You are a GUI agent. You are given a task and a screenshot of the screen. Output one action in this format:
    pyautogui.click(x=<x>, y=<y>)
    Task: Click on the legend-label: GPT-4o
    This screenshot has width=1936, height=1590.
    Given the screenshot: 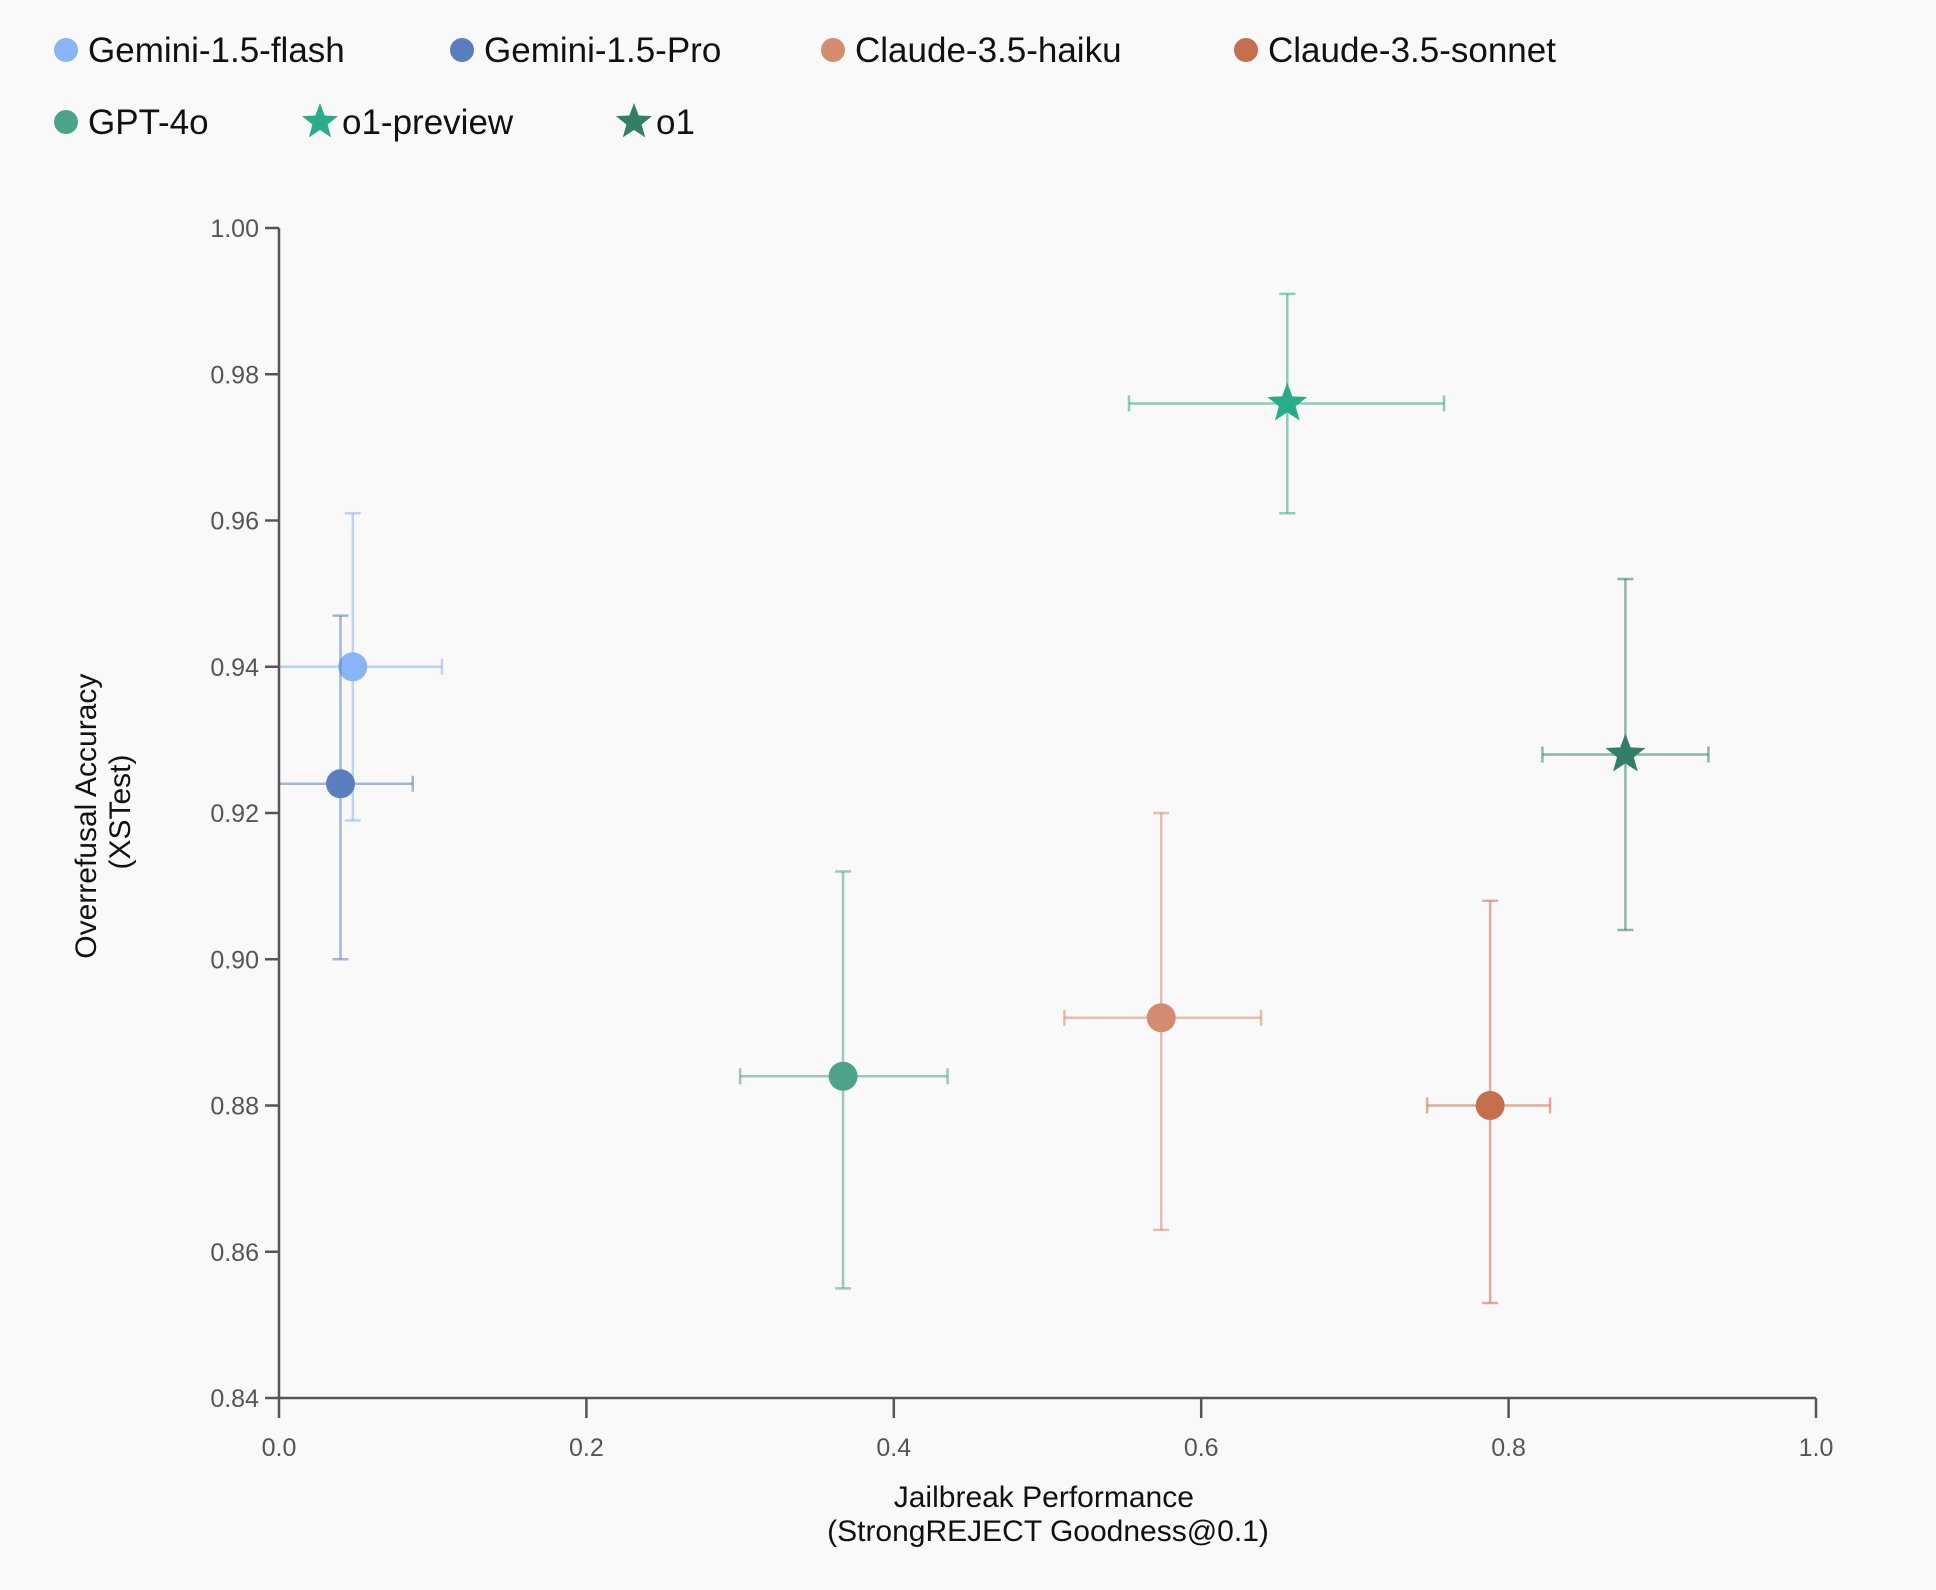 What is the action you would take?
    pyautogui.click(x=148, y=122)
    